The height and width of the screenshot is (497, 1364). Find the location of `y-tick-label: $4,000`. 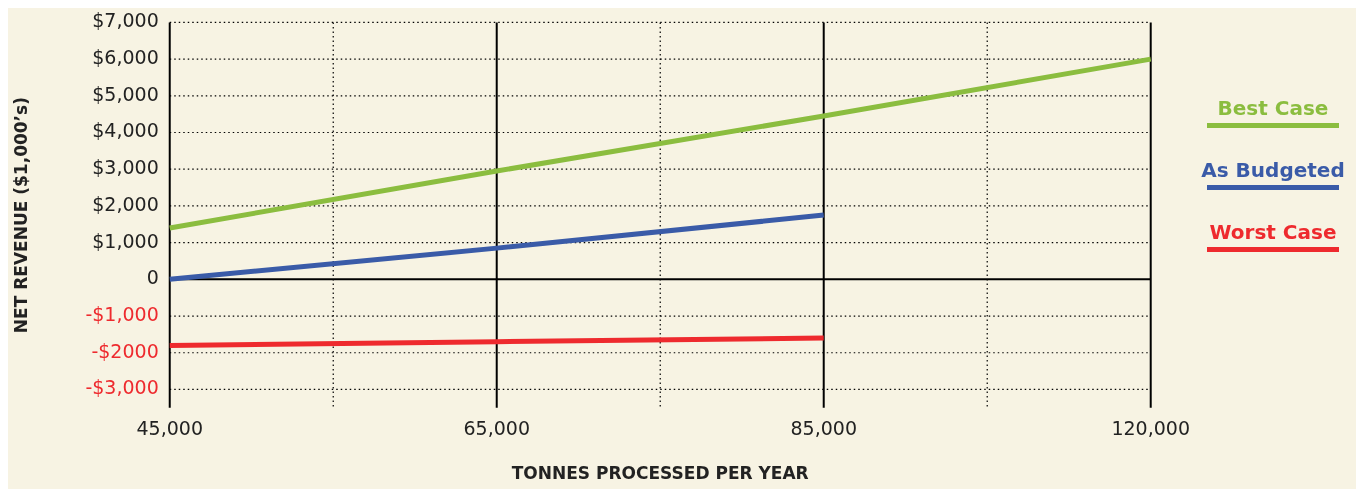

y-tick-label: $4,000 is located at coordinates (125, 130).